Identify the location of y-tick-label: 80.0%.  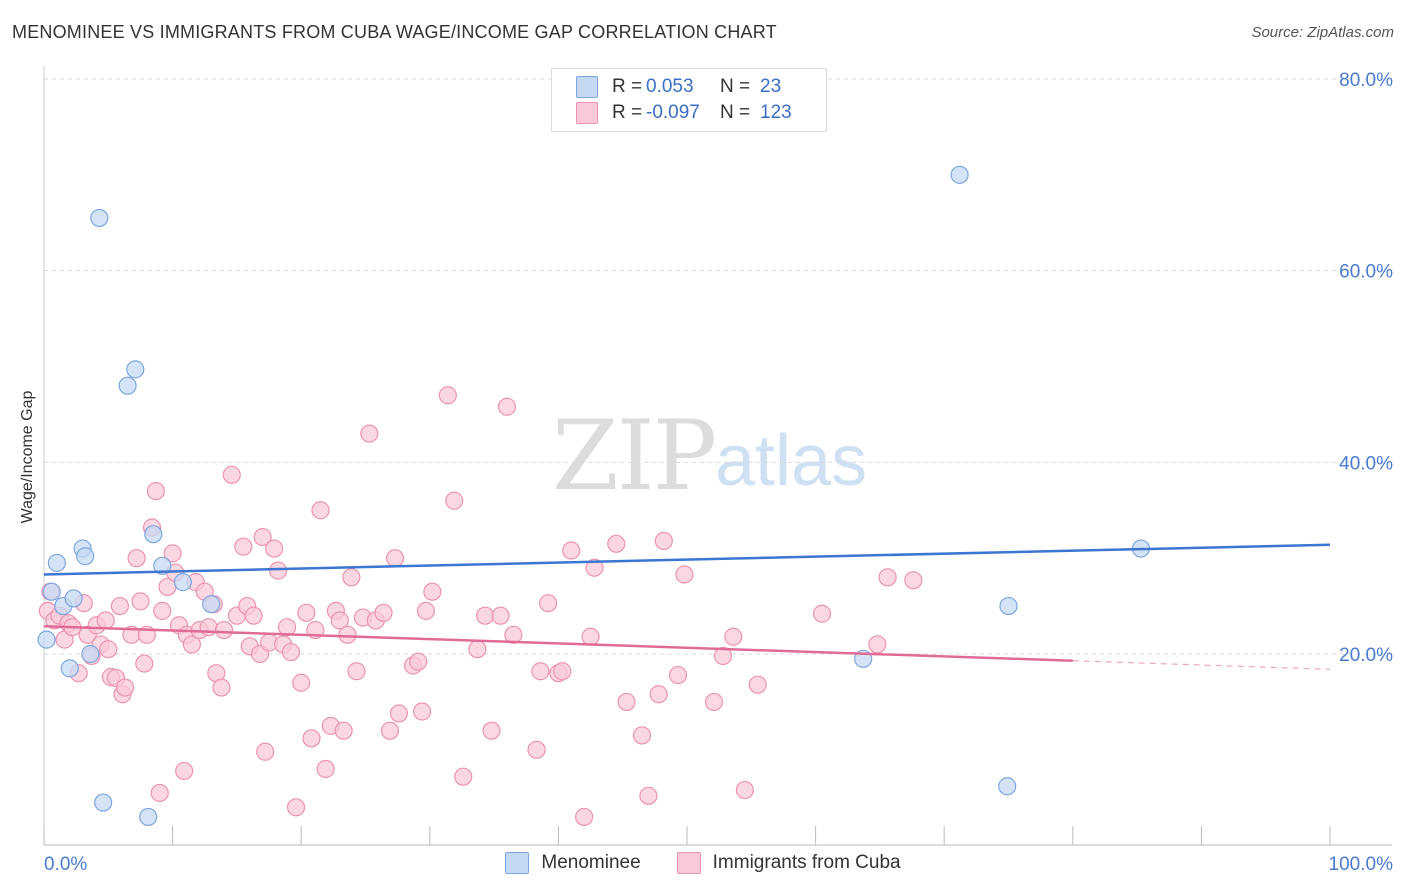
(1366, 80).